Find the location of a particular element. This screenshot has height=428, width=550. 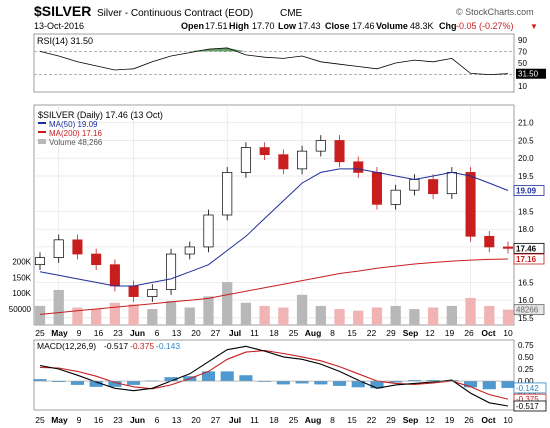

volume-tick-label: 100K is located at coordinates (21, 293).